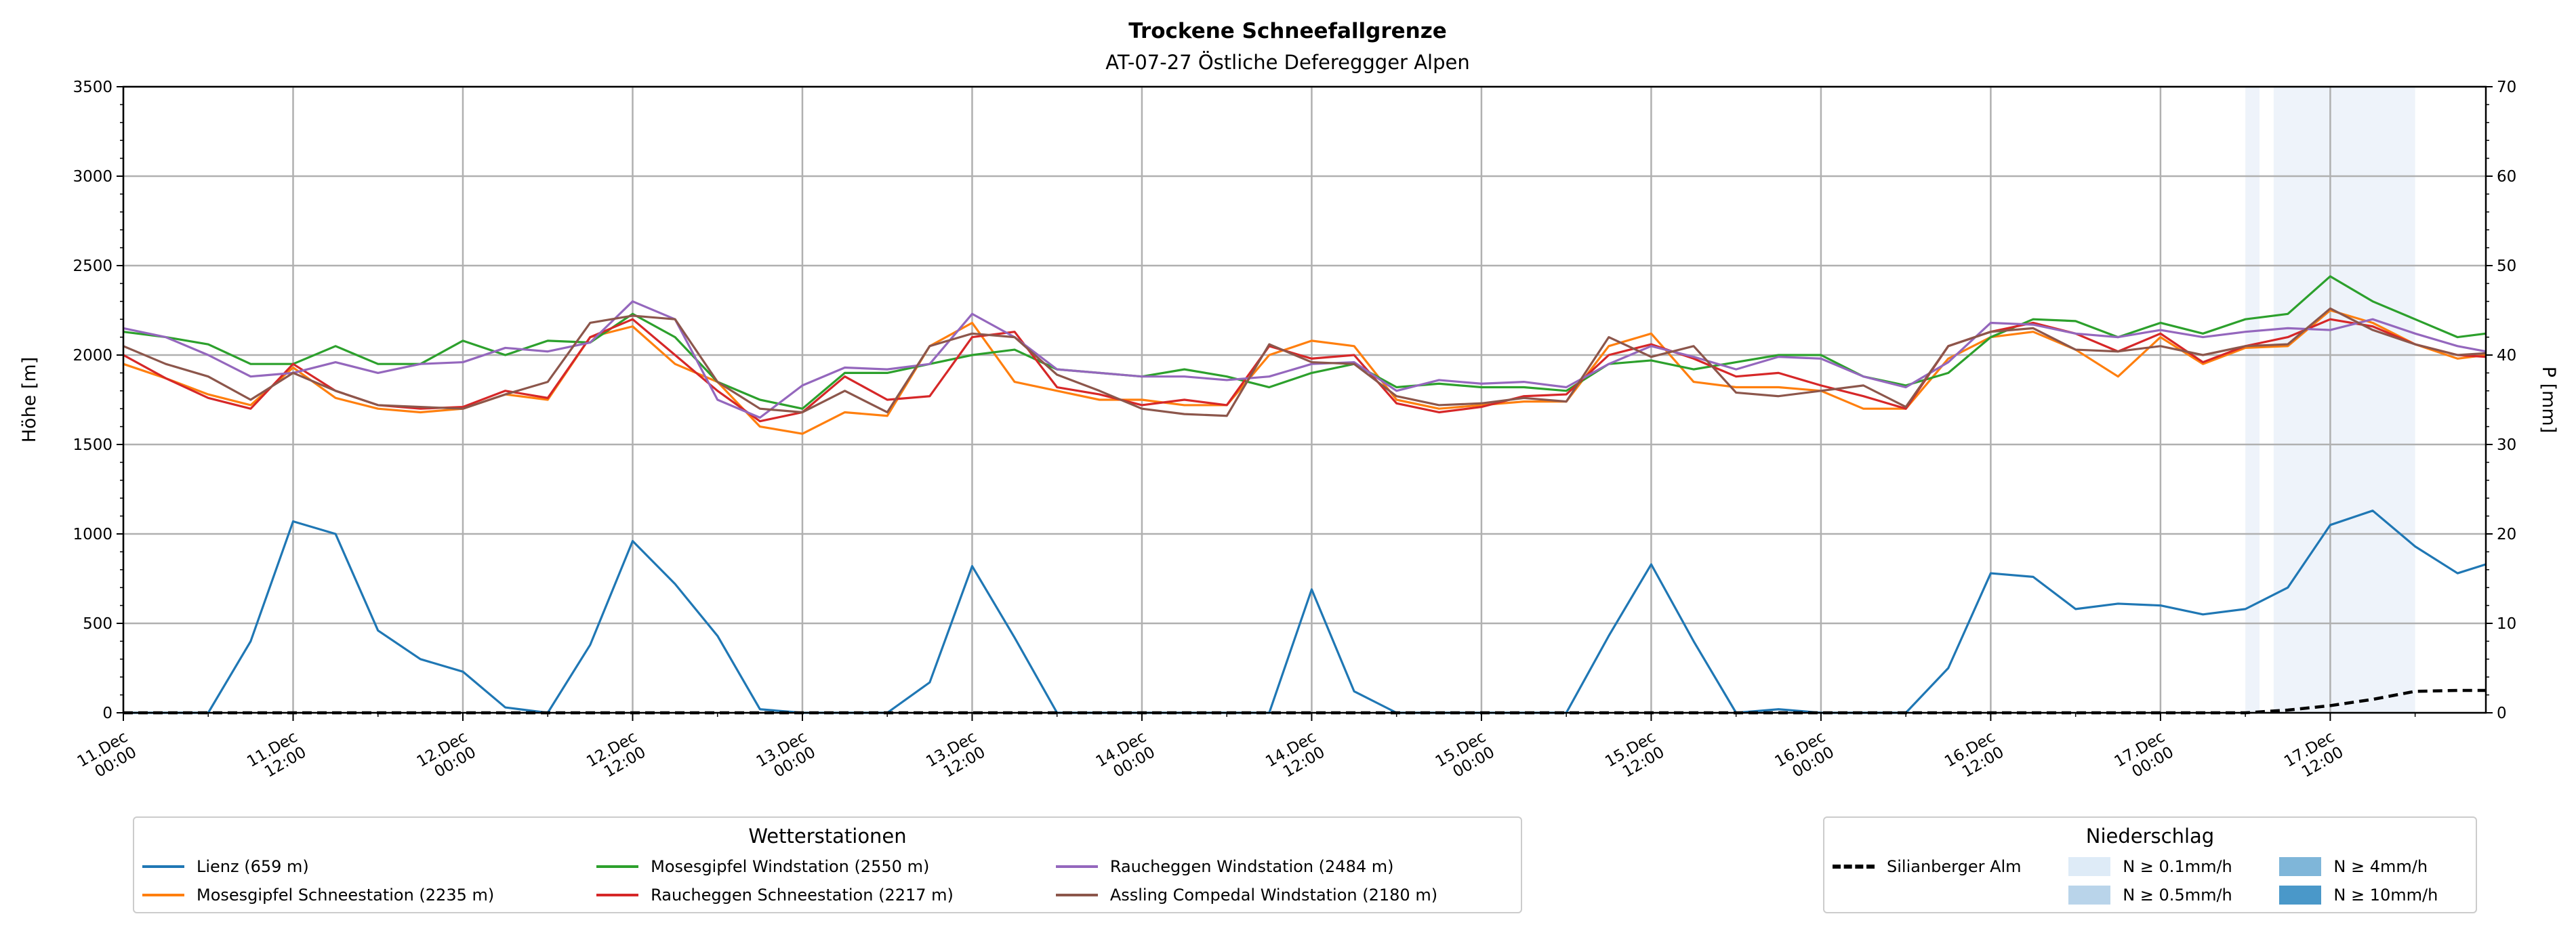 This screenshot has height=933, width=2576. Describe the element at coordinates (2386, 895) in the screenshot. I see `legend-label: N ≥ 10mm/h` at that location.